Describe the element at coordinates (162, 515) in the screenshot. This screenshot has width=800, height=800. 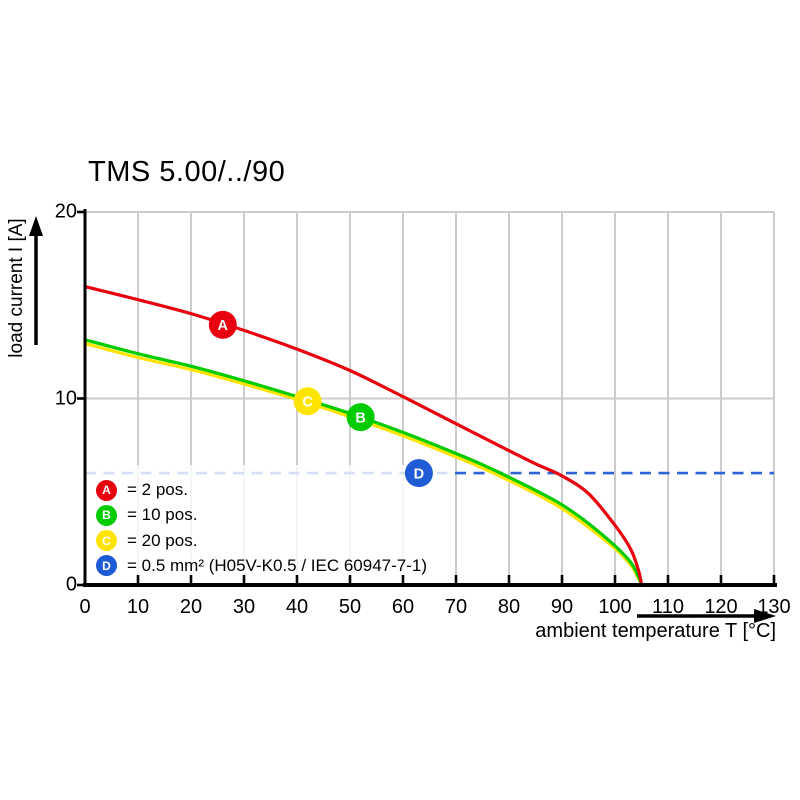
I see `legend-item-text: = 10 pos.` at that location.